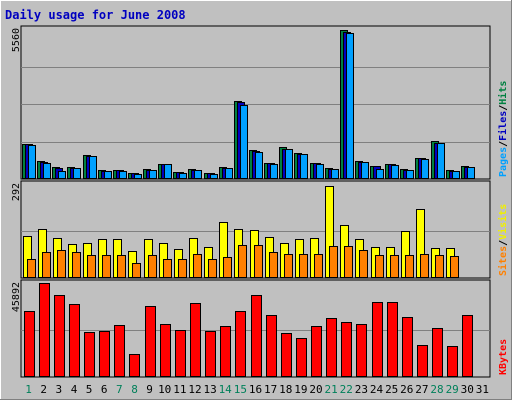 The image size is (512, 400). Describe the element at coordinates (503, 243) in the screenshot. I see `panel-visits-label-part-1: /` at that location.